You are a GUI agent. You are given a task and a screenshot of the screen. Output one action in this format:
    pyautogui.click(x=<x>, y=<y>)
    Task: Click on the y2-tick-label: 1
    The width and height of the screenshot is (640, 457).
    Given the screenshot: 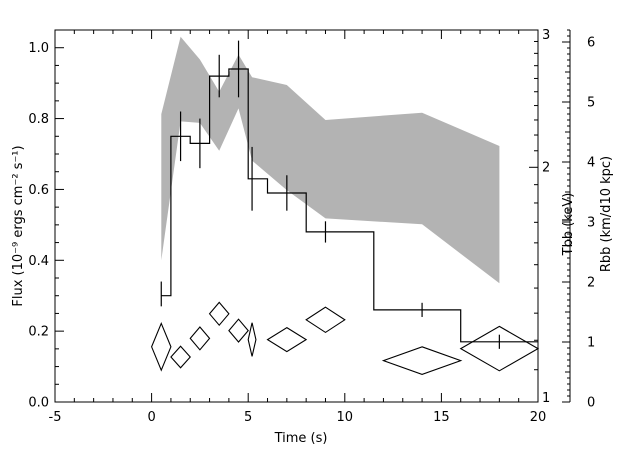 What is the action you would take?
    pyautogui.click(x=546, y=398)
    